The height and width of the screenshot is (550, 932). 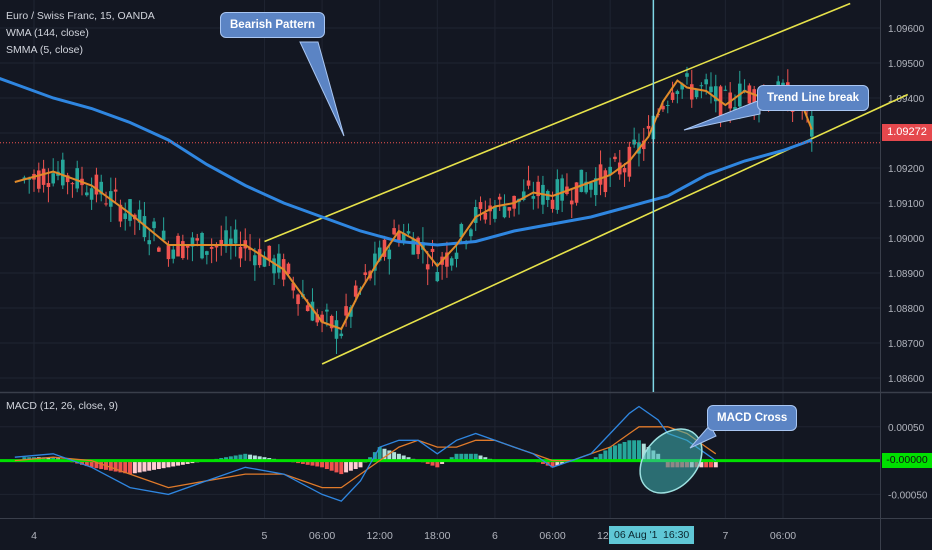 I want to click on smma-legend: SMMA (5, close), so click(x=45, y=50).